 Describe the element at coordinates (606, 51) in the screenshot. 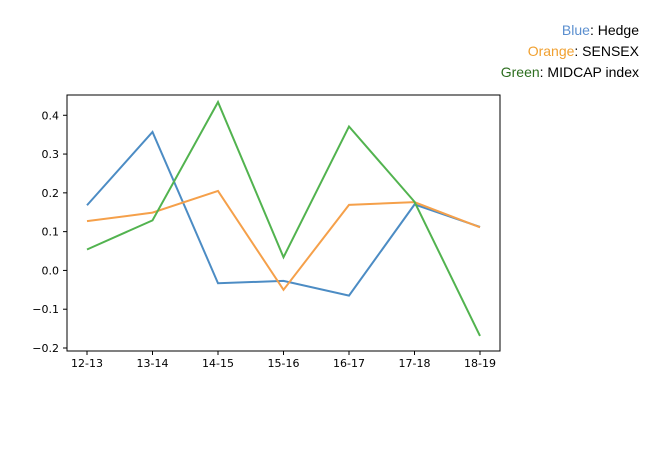

I see `legend-label: : SENSEX` at that location.